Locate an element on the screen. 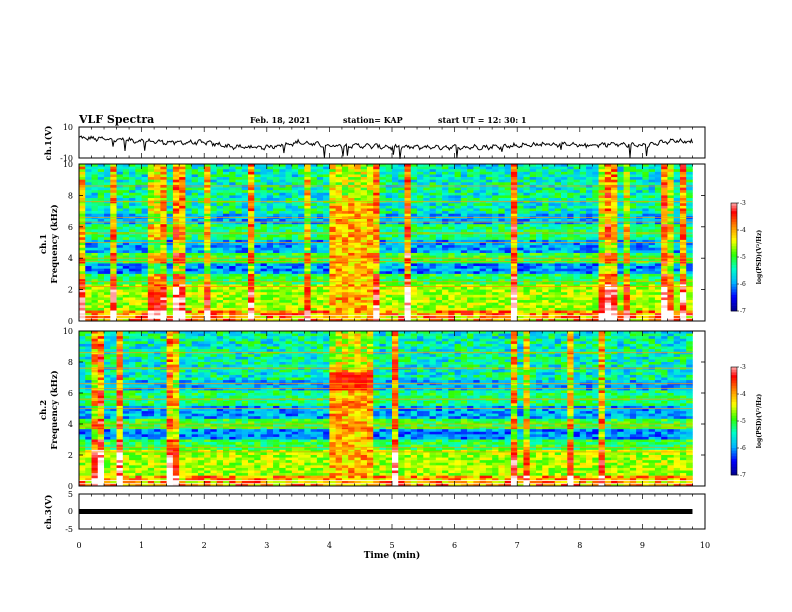  ch1-waveform-trace is located at coordinates (385, 147).